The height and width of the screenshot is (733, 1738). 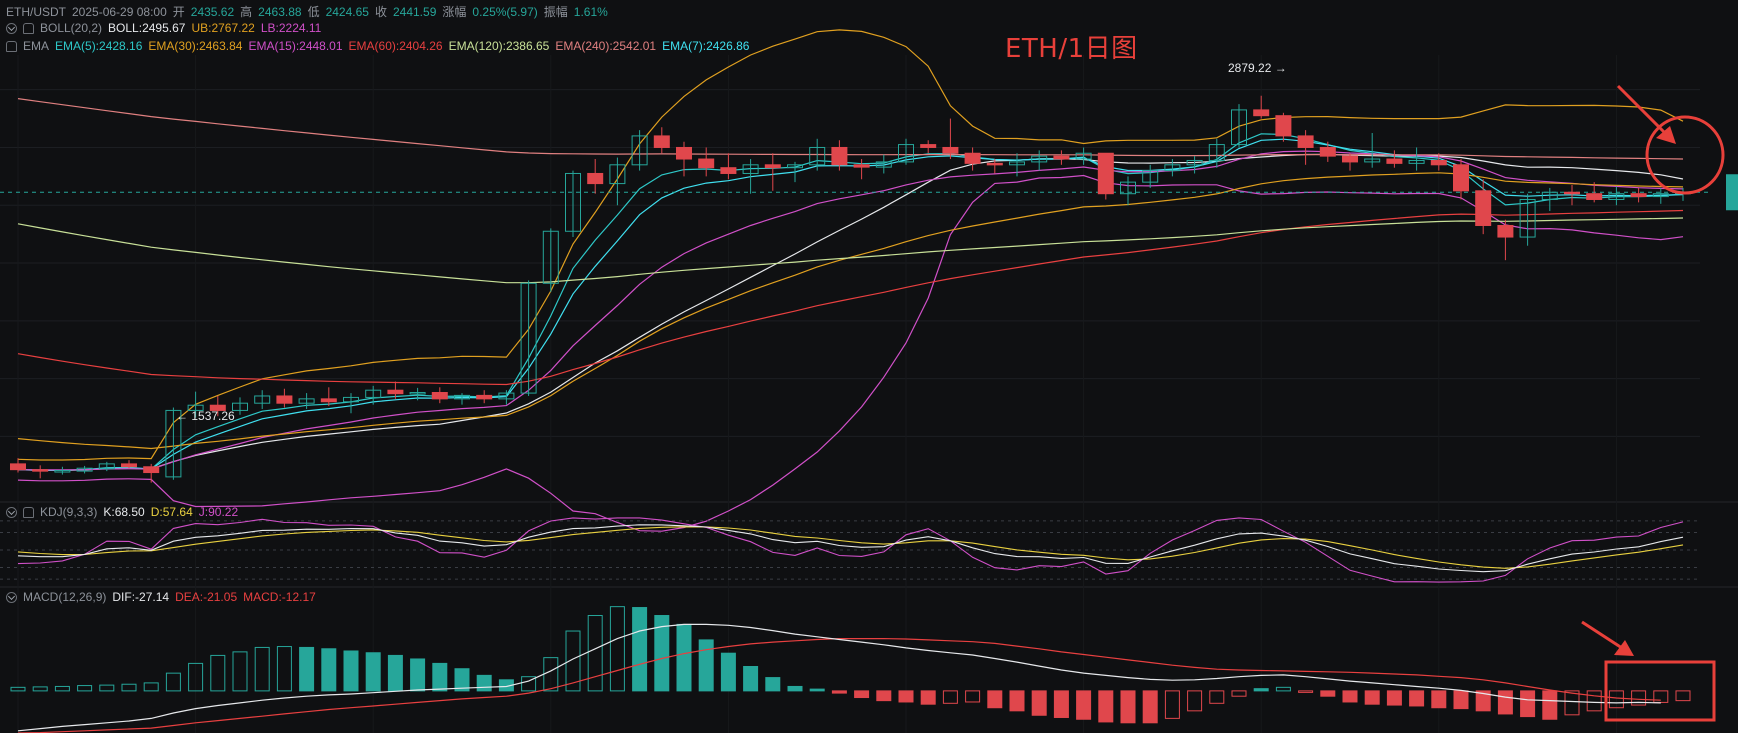 What do you see at coordinates (141, 597) in the screenshot?
I see `macd-dif: DIF:-27.14` at bounding box center [141, 597].